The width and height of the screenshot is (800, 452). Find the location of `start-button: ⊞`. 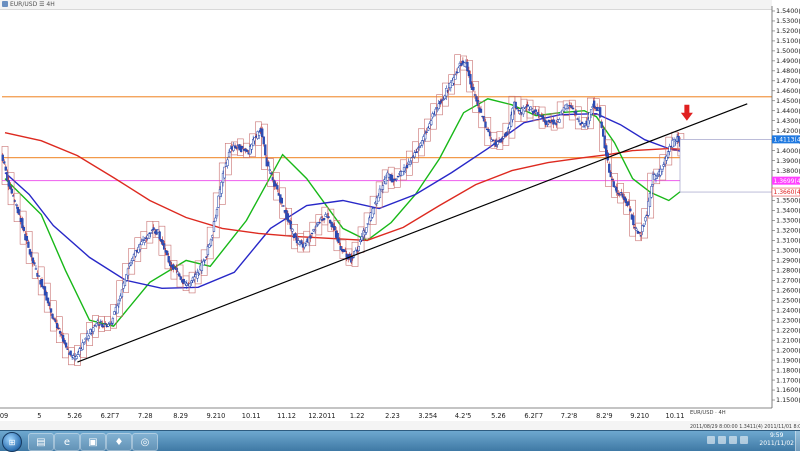

start-button: ⊞ is located at coordinates (12, 442).